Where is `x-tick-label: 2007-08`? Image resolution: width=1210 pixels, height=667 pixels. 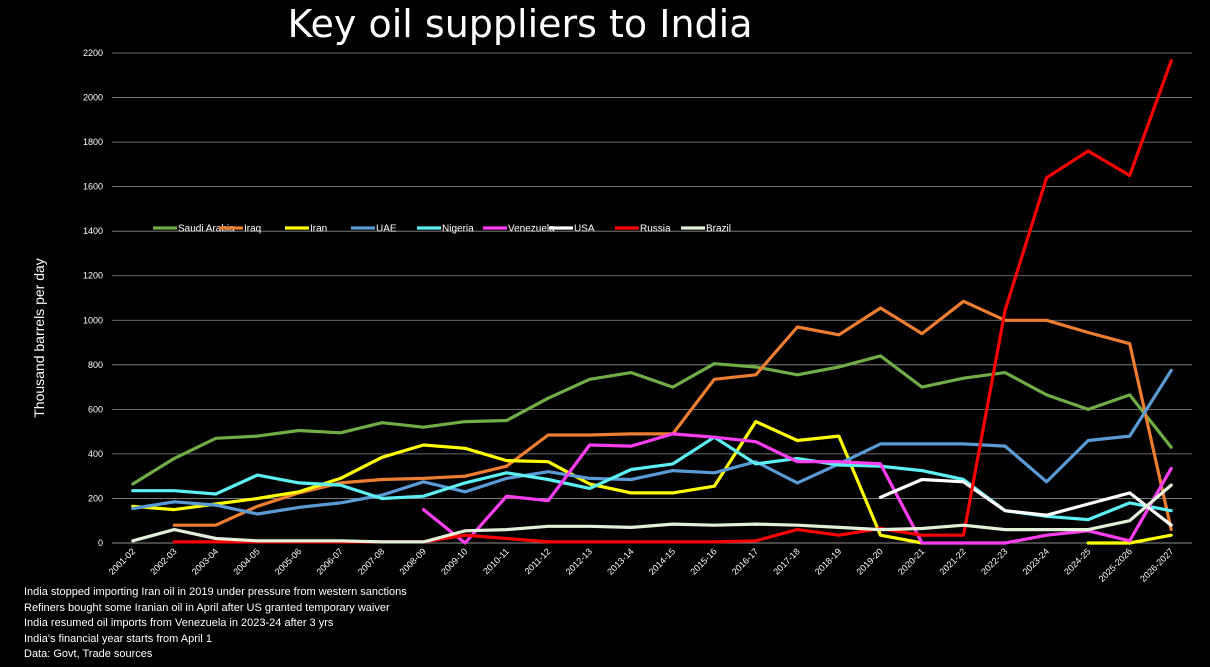
x-tick-label: 2007-08 is located at coordinates (371, 561).